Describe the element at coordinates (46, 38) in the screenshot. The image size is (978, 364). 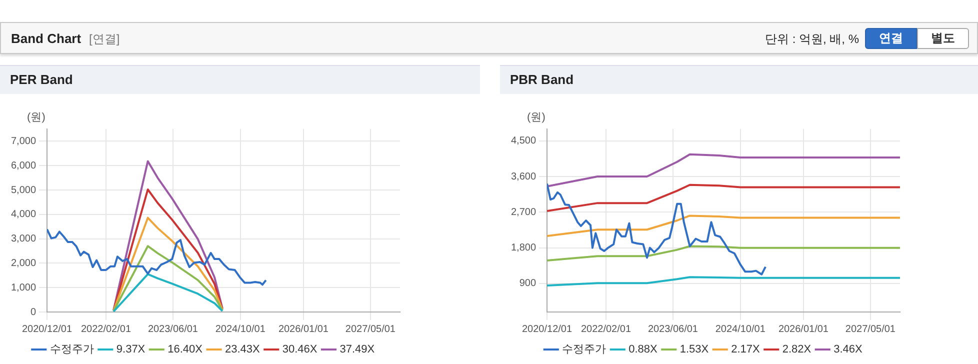
I see `text: Band Chart` at that location.